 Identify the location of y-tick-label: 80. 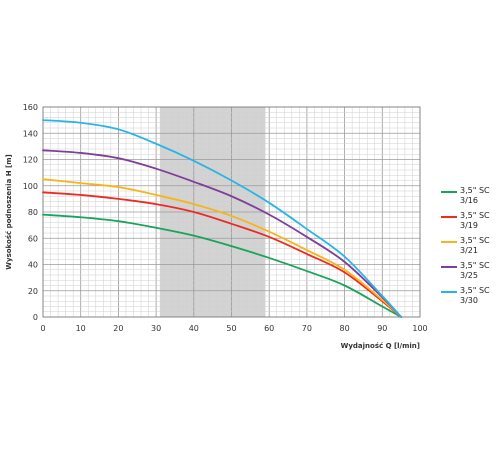
(33, 212).